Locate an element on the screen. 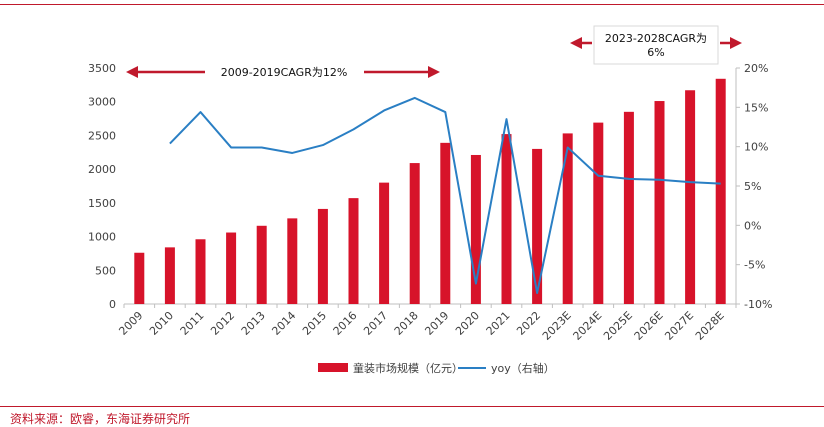  bar-2011 is located at coordinates (200, 271).